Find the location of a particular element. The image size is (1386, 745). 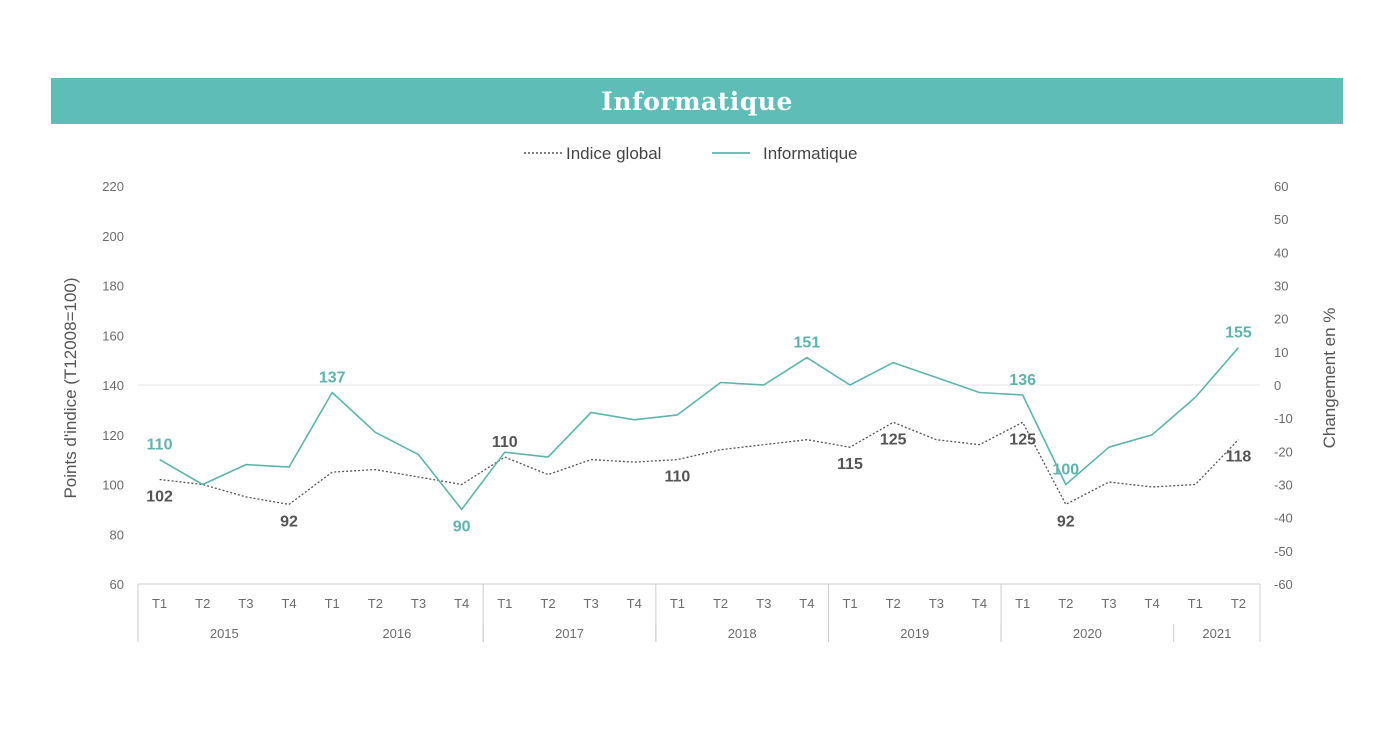

y2-tick-label: -30 is located at coordinates (1283, 485).